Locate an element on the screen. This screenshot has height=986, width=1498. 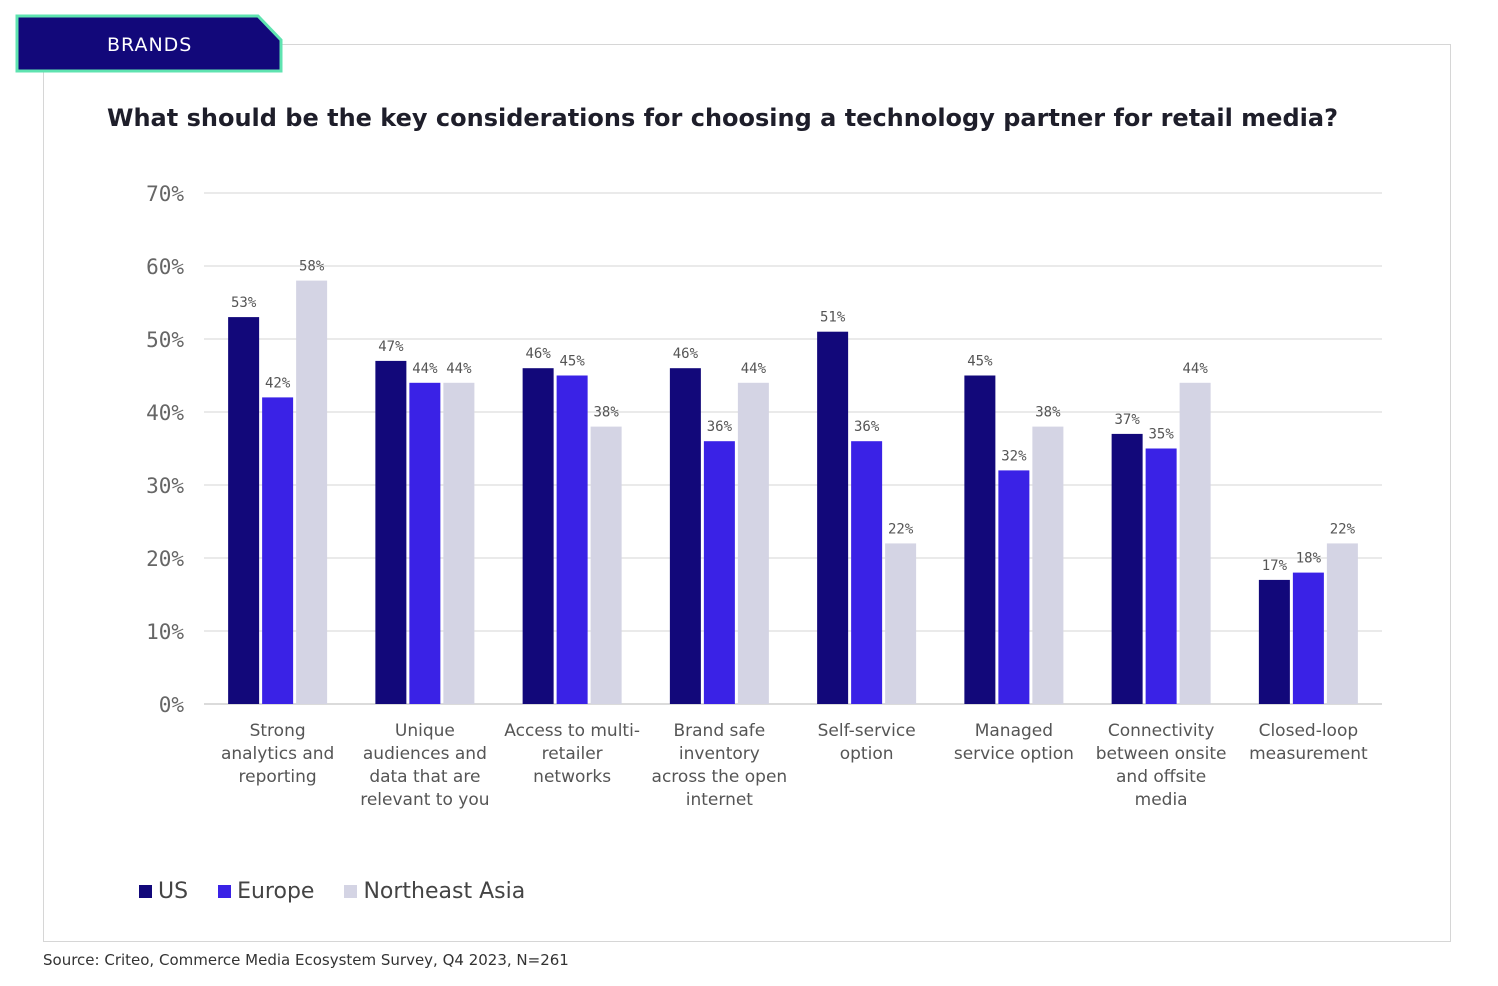
x-tick-label: option is located at coordinates (867, 754).